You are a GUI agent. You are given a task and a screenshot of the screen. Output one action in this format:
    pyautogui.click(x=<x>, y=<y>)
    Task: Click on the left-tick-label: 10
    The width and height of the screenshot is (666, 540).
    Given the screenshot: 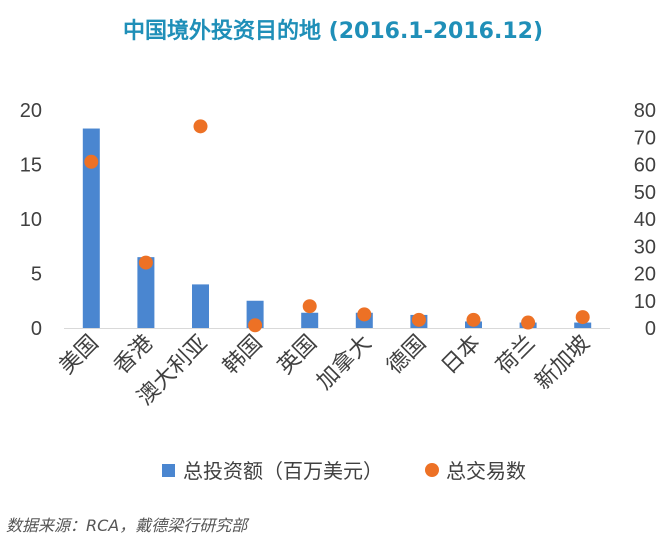 What is the action you would take?
    pyautogui.click(x=31, y=220)
    